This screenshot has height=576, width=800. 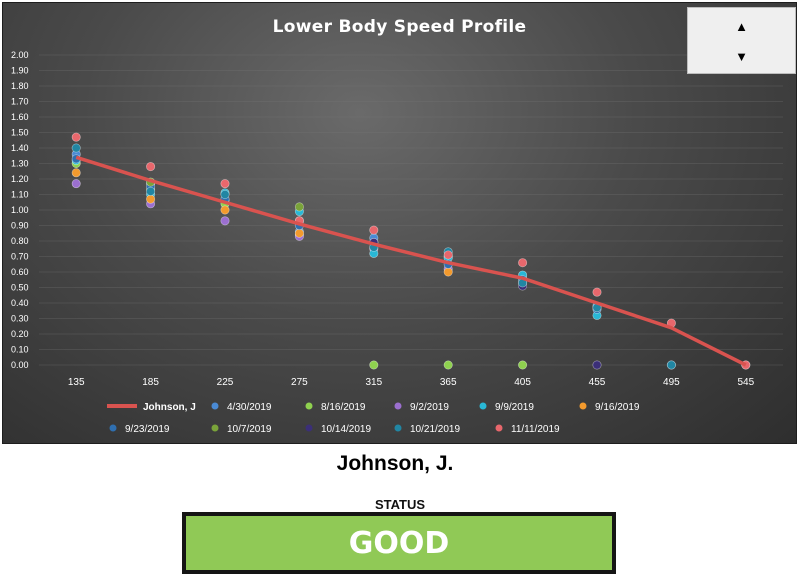 I want to click on x-tick-label: 275, so click(x=299, y=382).